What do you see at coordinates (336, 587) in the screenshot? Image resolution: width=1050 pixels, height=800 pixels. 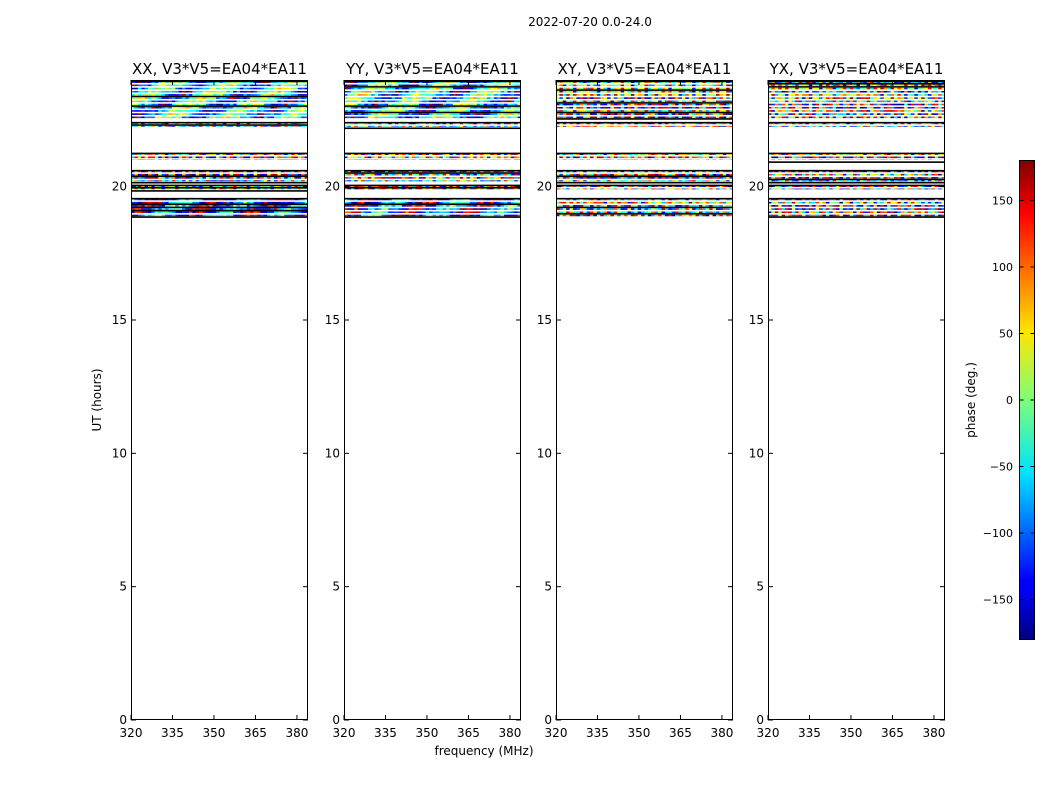 I see `y-tick-label: 5` at bounding box center [336, 587].